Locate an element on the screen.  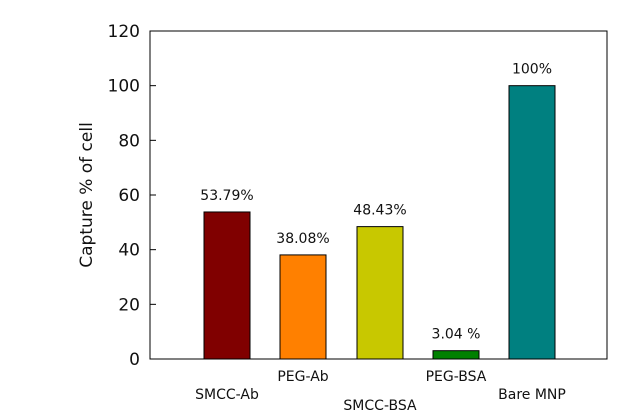
bar-peg-ab is located at coordinates (303, 307).